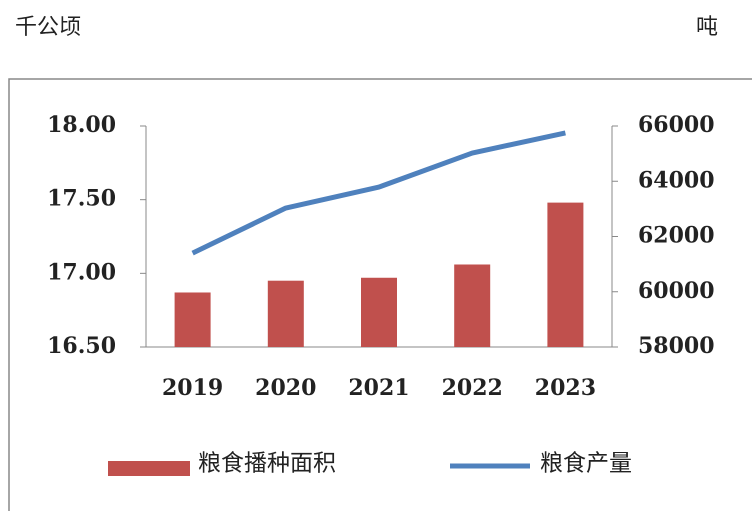 This screenshot has height=511, width=752. What do you see at coordinates (81, 199) in the screenshot?
I see `y-tick-label: 17.50` at bounding box center [81, 199].